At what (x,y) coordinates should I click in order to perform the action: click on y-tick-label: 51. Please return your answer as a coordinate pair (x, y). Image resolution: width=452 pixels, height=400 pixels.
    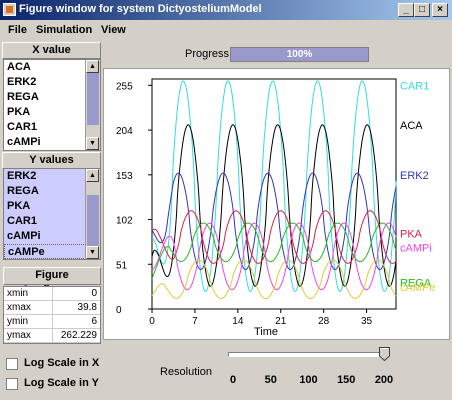
    Looking at the image, I should click on (122, 265).